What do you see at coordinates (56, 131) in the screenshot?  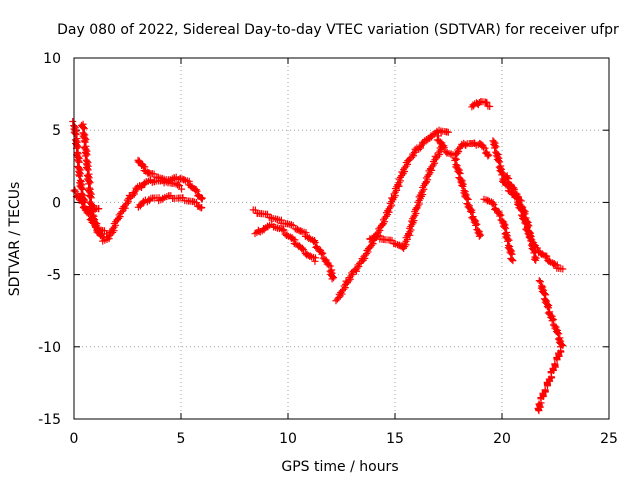 I see `y-tick-label: 5` at bounding box center [56, 131].